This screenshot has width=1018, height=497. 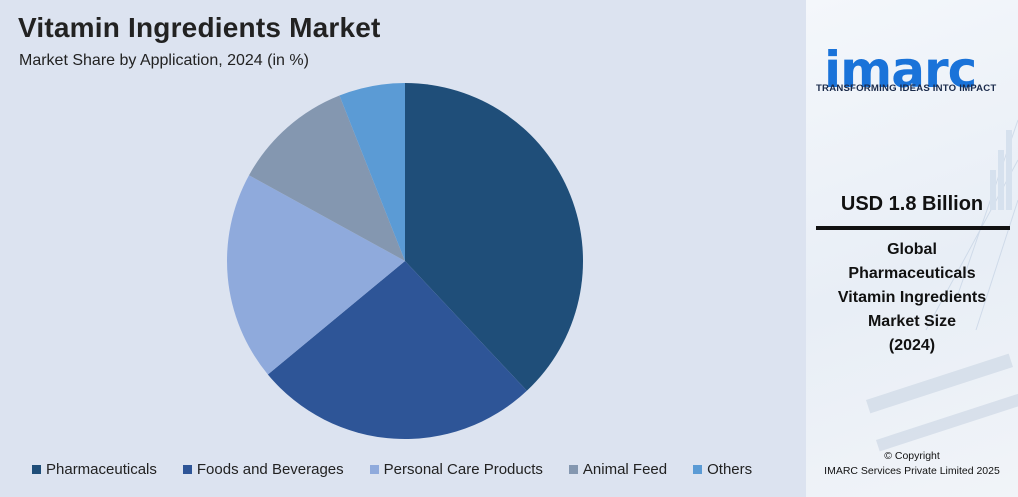 I want to click on pie-slice-foods-and-beverages, so click(x=397, y=350).